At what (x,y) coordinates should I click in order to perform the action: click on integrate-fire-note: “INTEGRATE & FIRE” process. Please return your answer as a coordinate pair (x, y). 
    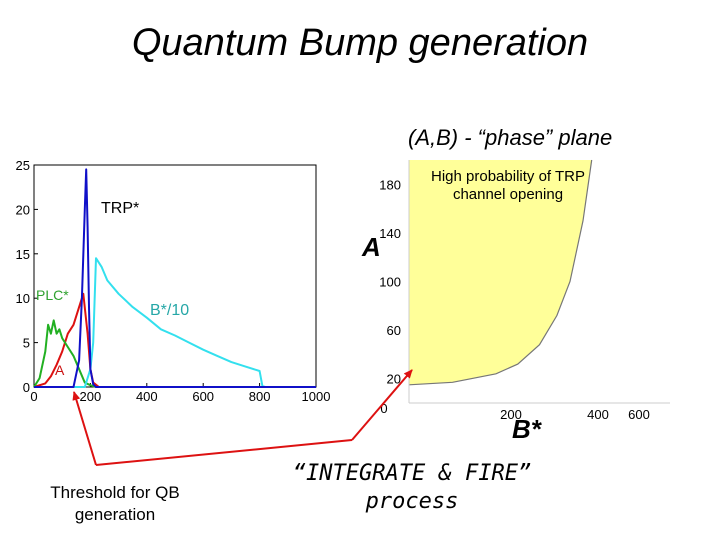
    Looking at the image, I should click on (412, 487).